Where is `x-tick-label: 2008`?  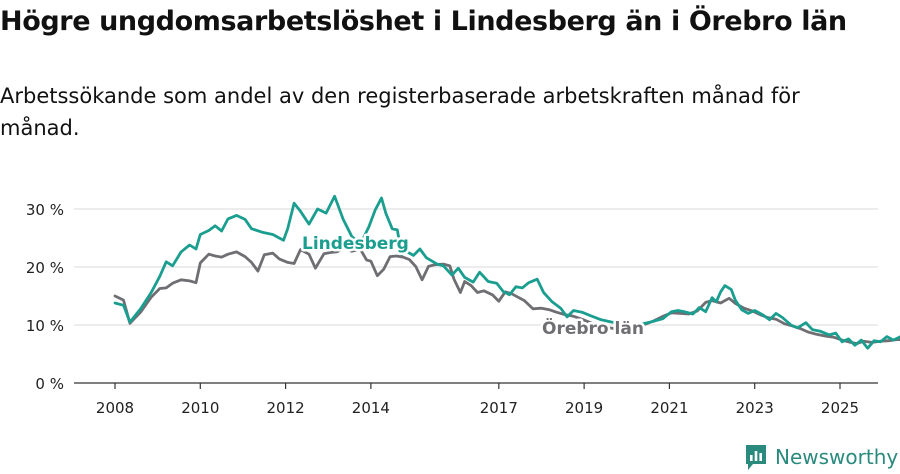 x-tick-label: 2008 is located at coordinates (115, 408).